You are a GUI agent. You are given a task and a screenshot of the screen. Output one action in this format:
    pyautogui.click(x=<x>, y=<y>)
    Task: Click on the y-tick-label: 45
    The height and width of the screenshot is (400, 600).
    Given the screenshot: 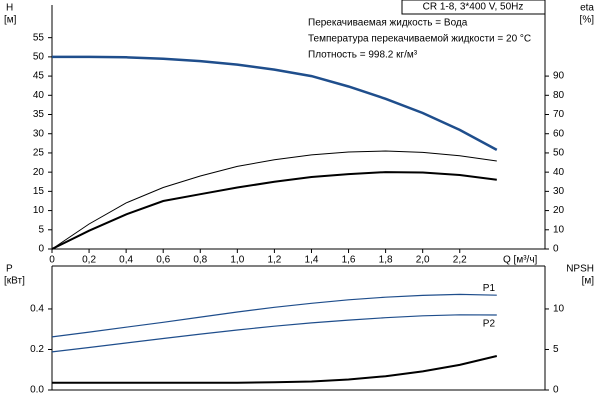 What is the action you would take?
    pyautogui.click(x=39, y=76)
    